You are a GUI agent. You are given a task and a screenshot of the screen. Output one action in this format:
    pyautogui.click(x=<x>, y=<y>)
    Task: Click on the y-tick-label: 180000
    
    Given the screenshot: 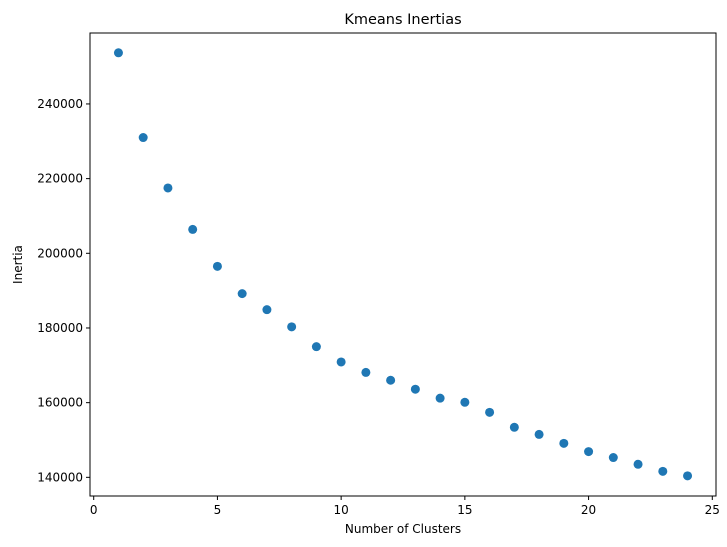 What is the action you would take?
    pyautogui.click(x=60, y=328)
    